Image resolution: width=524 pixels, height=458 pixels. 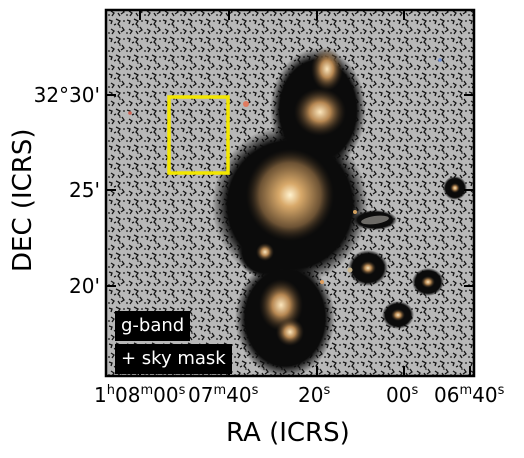 I want to click on y-tick-label: 20', so click(x=84, y=286).